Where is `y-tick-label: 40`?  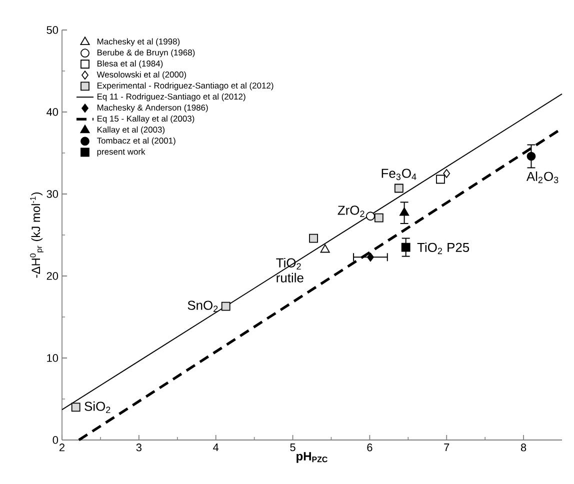
y-tick-label: 40 is located at coordinates (52, 112).